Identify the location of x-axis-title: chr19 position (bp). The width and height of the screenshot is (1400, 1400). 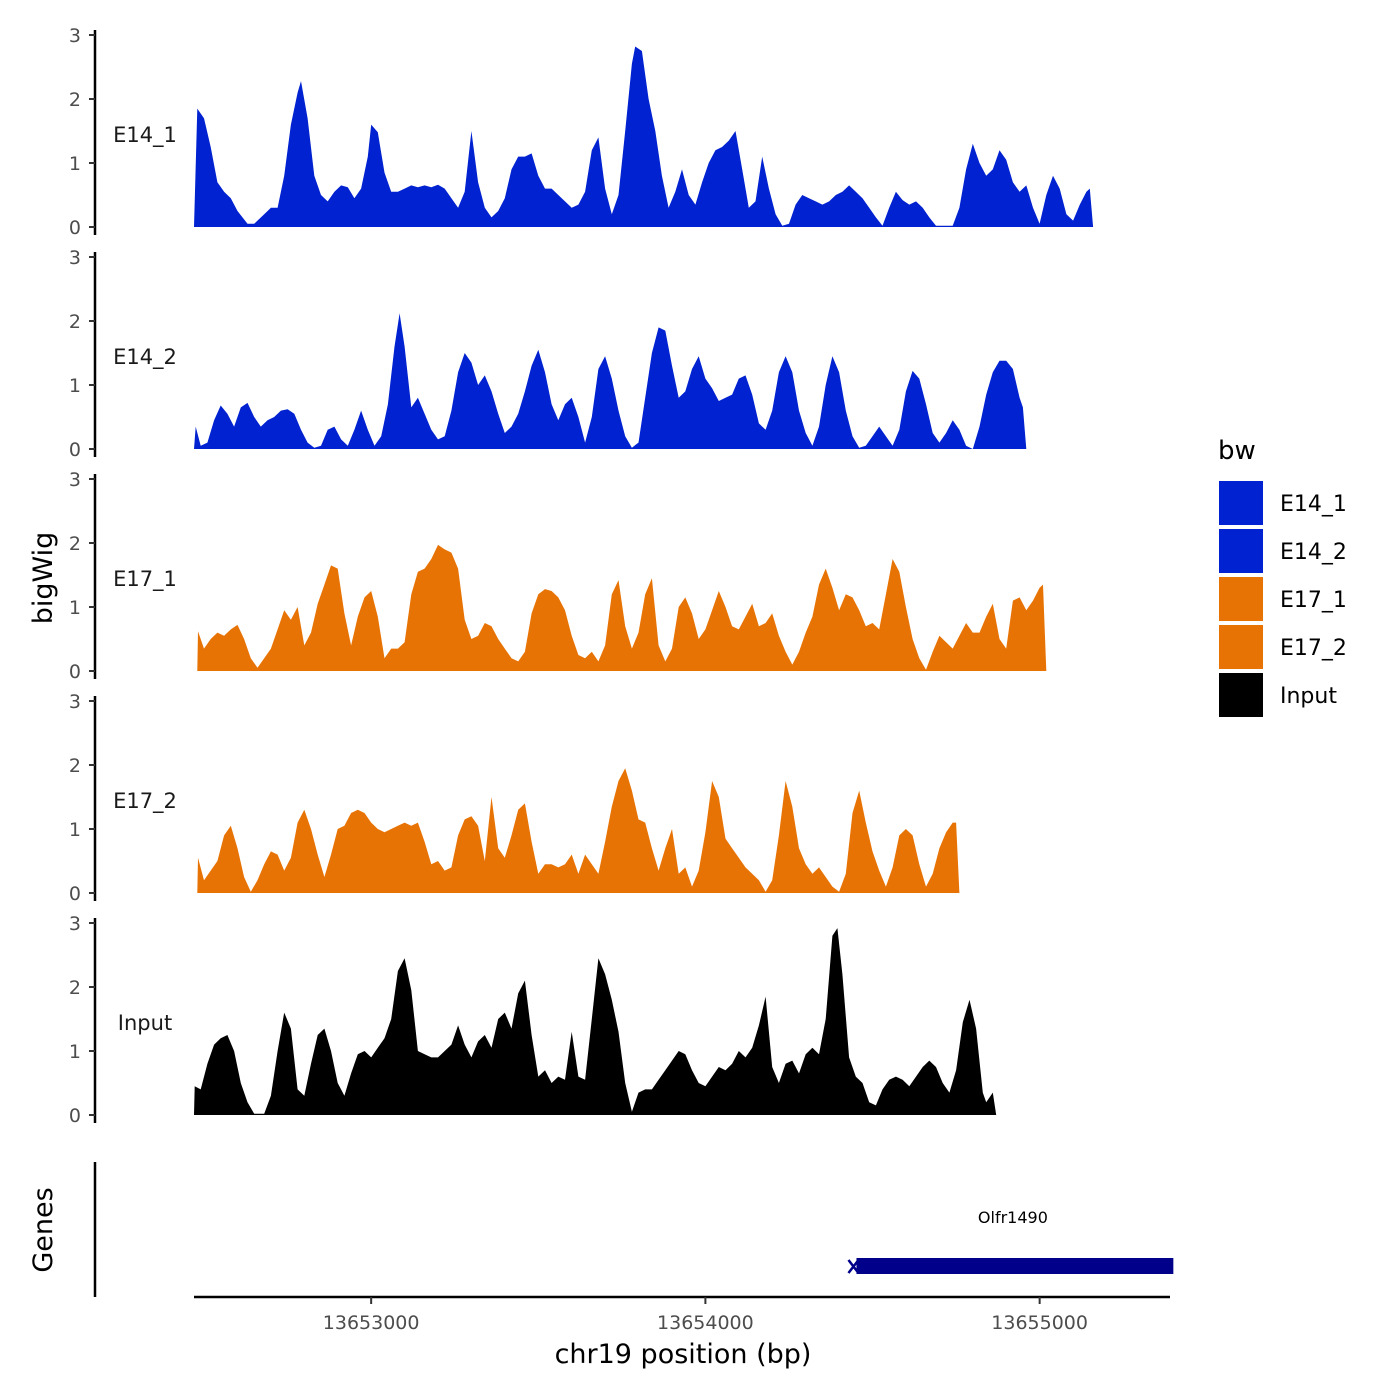
(683, 1354).